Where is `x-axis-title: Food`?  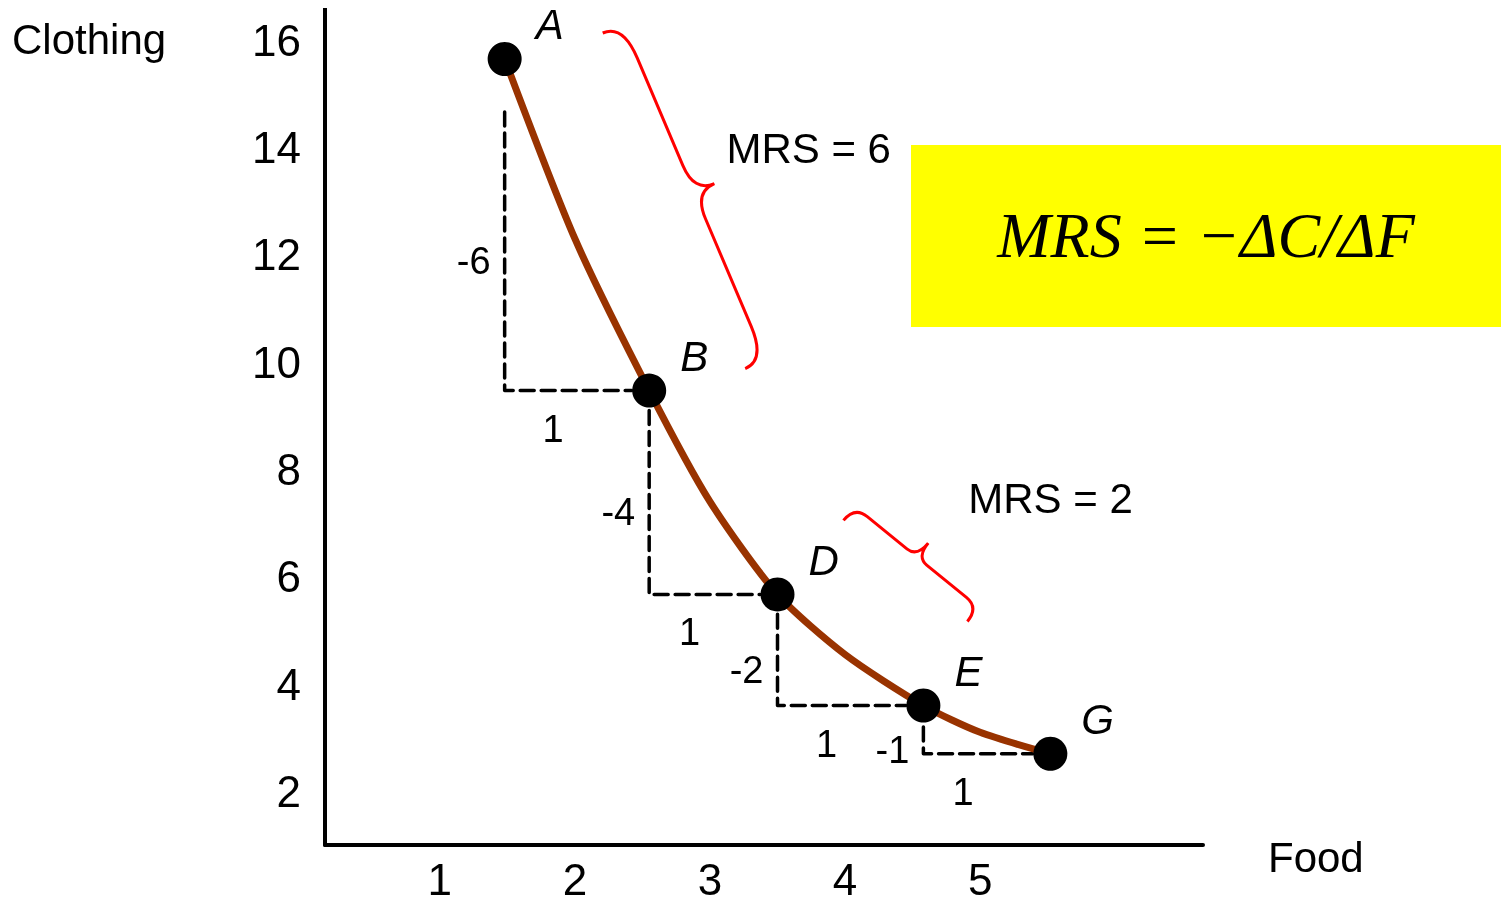
x-axis-title: Food is located at coordinates (1316, 857).